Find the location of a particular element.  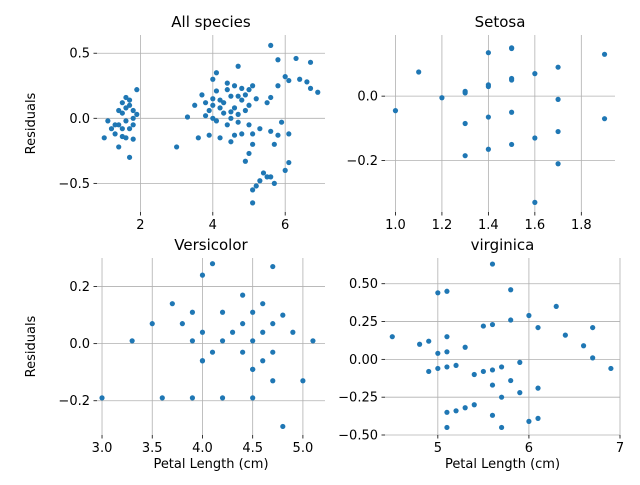

y-tick-label: 0.50 is located at coordinates (363, 284).